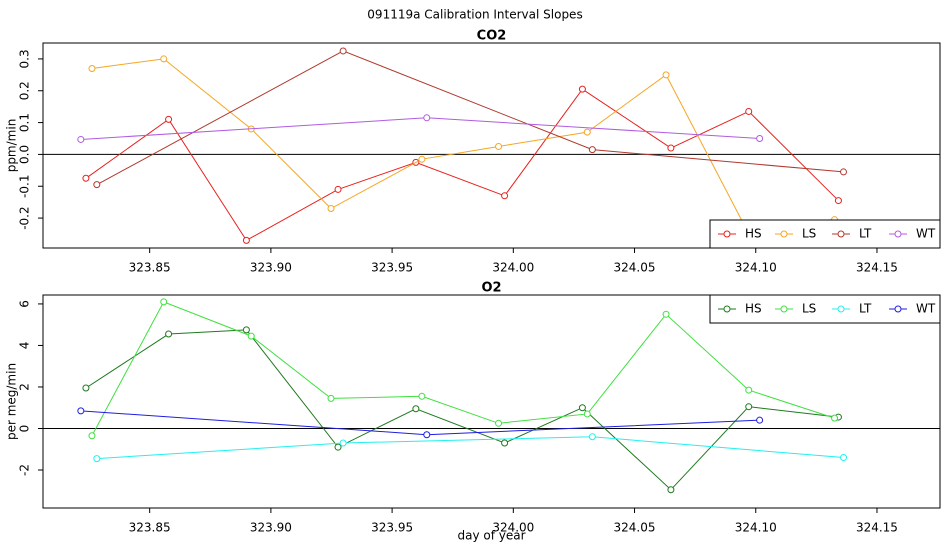 The height and width of the screenshot is (550, 950). Describe the element at coordinates (474, 15) in the screenshot. I see `page-title: 091119a Calibration Interval Slopes` at that location.